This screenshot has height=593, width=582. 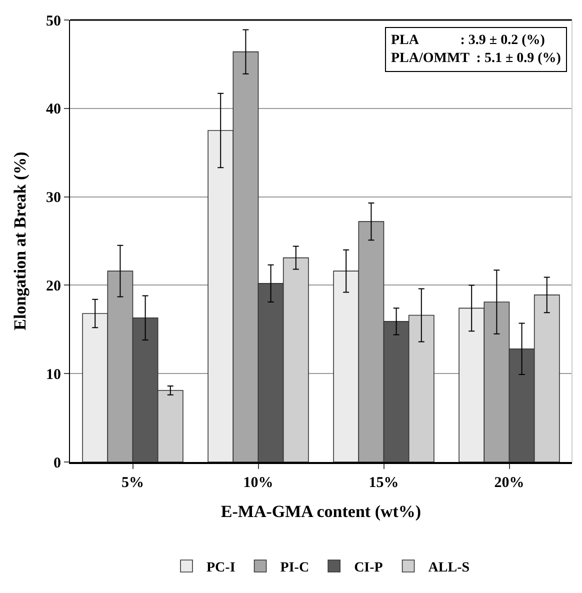 What do you see at coordinates (509, 483) in the screenshot?
I see `x-tick-label: 20%` at bounding box center [509, 483].